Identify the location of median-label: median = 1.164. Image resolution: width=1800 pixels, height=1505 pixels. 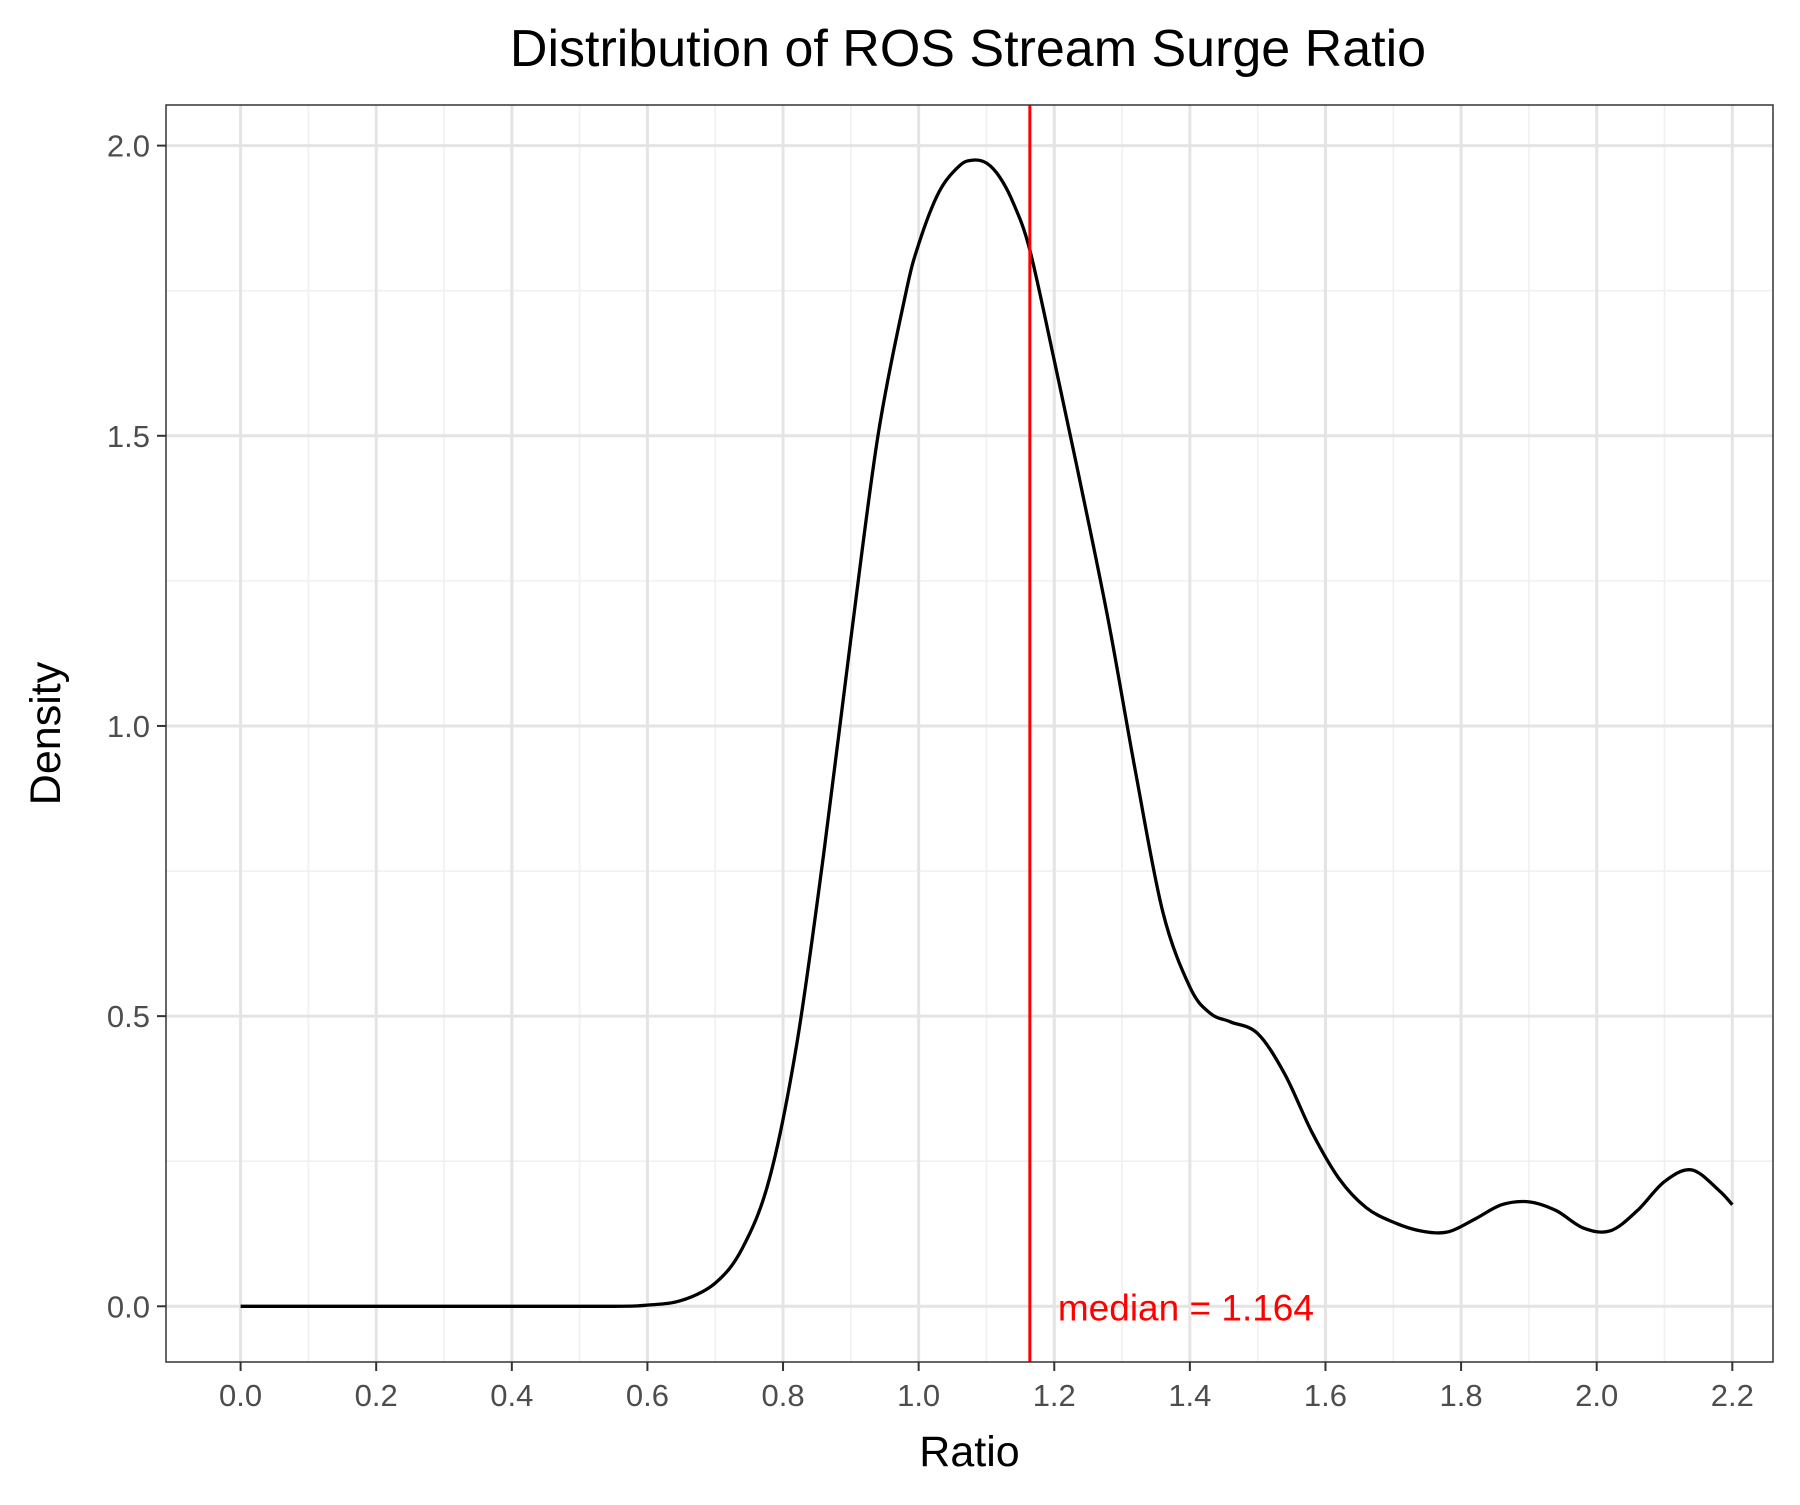
(1186, 1307).